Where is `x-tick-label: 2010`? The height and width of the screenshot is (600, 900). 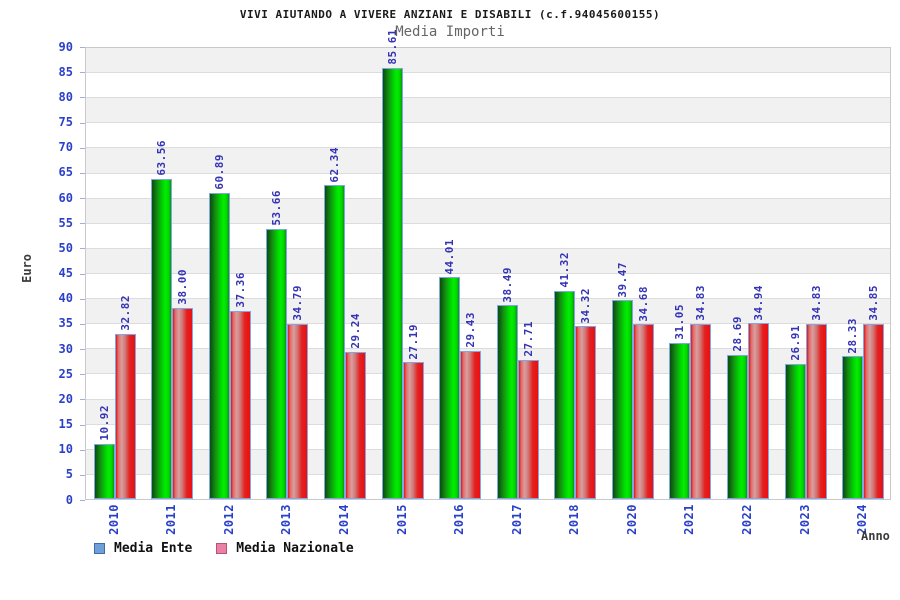
x-tick-label: 2010 is located at coordinates (113, 519).